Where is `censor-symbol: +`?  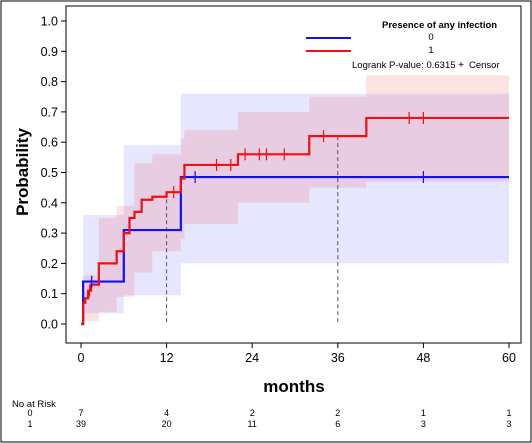 censor-symbol: + is located at coordinates (461, 65).